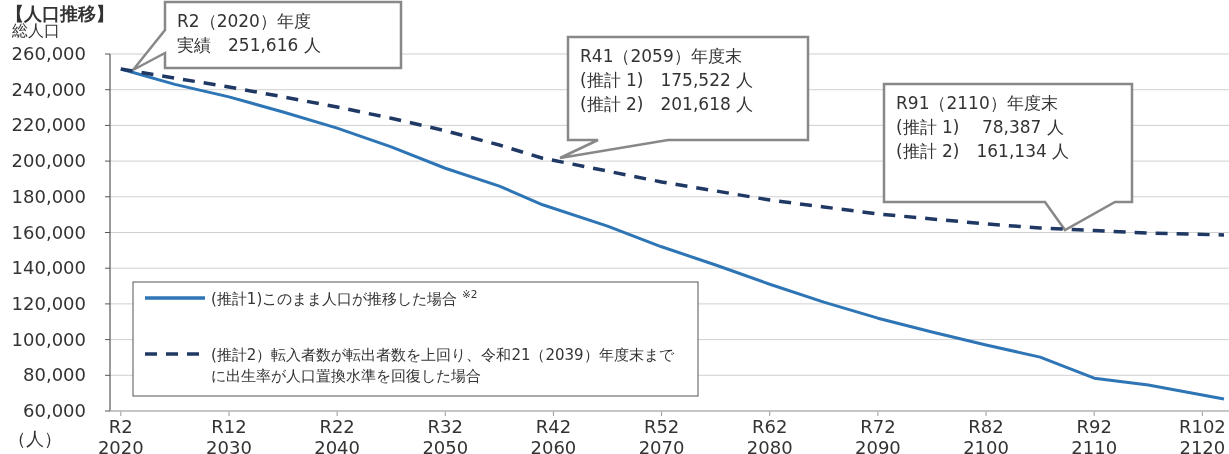  I want to click on annotation: (推計 1) 175,522 人, so click(667, 80).